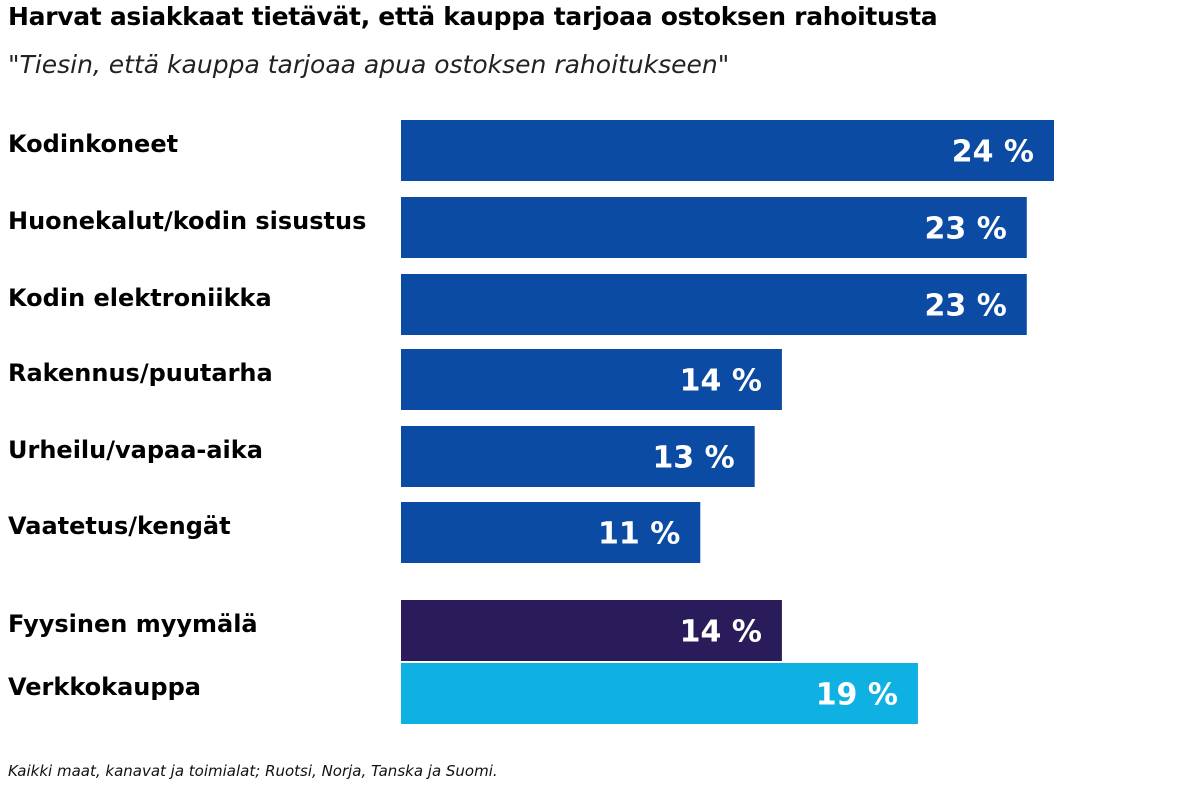  Describe the element at coordinates (140, 298) in the screenshot. I see `category-label: Kodin elektroniikka` at that location.